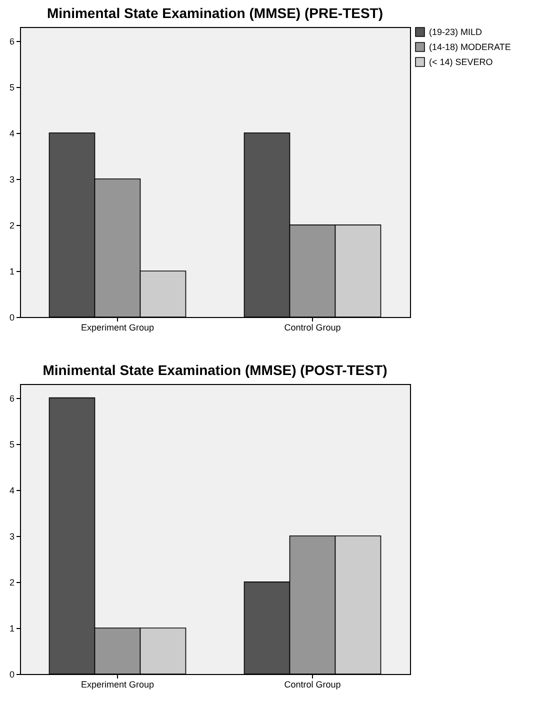 This screenshot has width=544, height=702. What do you see at coordinates (461, 62) in the screenshot?
I see `legend-label: (< 14) SEVERO` at bounding box center [461, 62].